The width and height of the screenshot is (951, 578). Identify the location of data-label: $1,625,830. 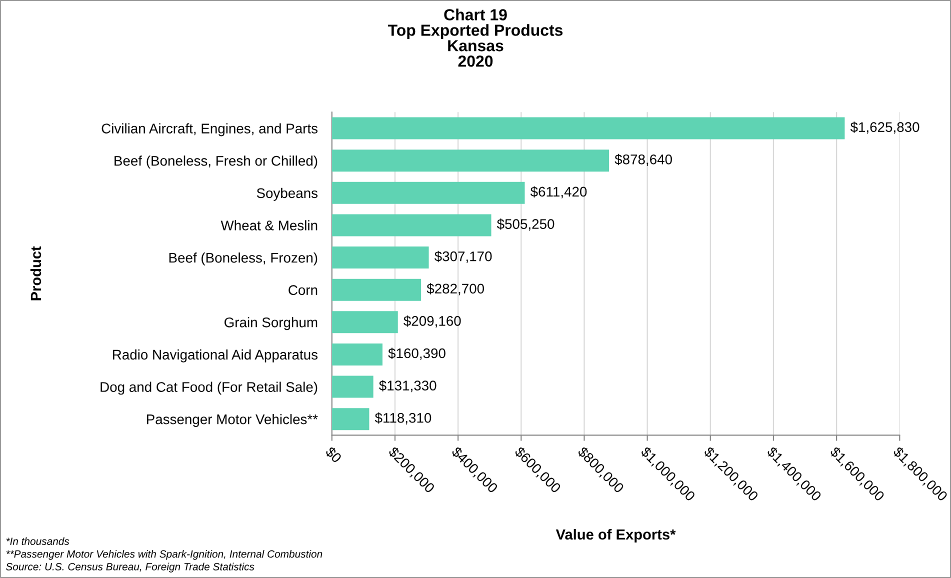
(885, 128).